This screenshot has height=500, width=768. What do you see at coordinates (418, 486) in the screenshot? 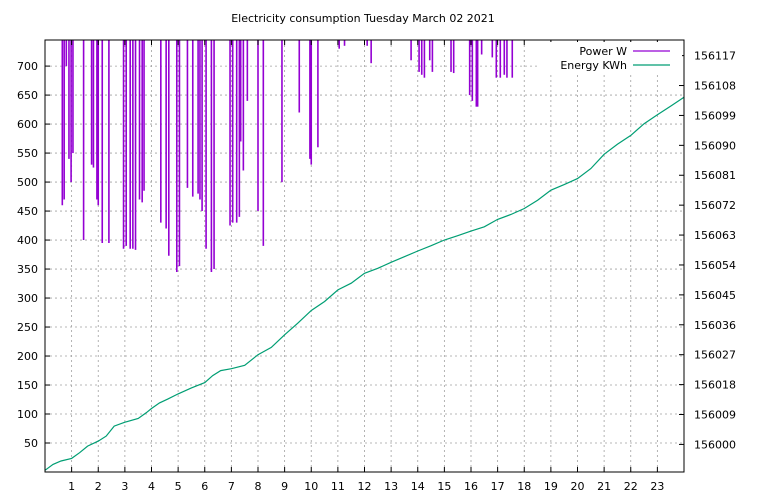
I see `x-tick-label: 14` at bounding box center [418, 486].